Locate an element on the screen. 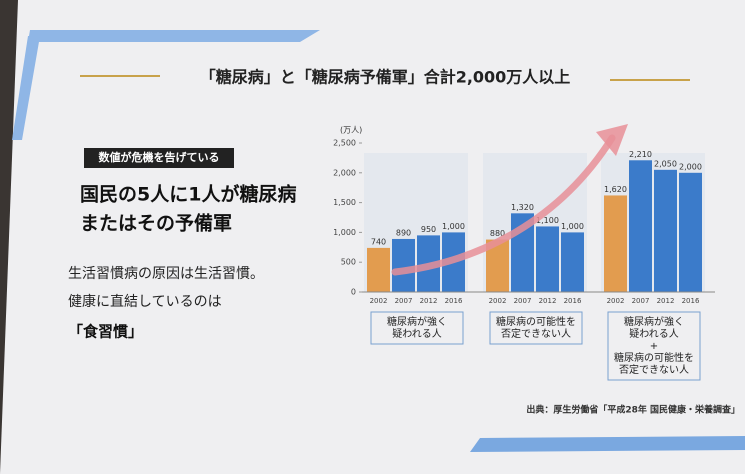 The height and width of the screenshot is (474, 745). body-text: 健康に直結しているのは is located at coordinates (145, 301).